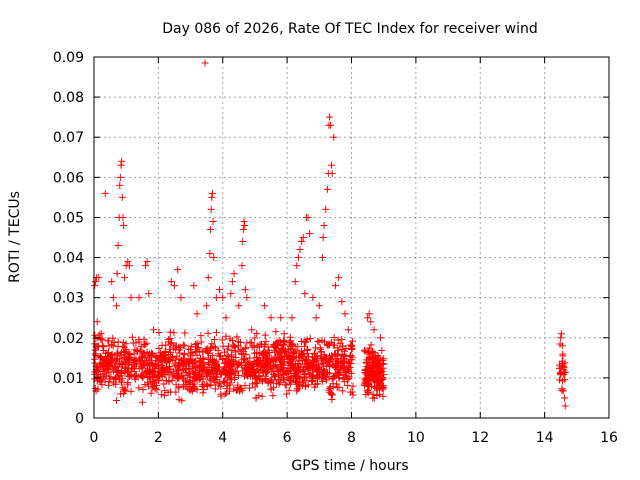 This screenshot has width=640, height=480. What do you see at coordinates (79, 419) in the screenshot?
I see `y-tick-label: 0` at bounding box center [79, 419].